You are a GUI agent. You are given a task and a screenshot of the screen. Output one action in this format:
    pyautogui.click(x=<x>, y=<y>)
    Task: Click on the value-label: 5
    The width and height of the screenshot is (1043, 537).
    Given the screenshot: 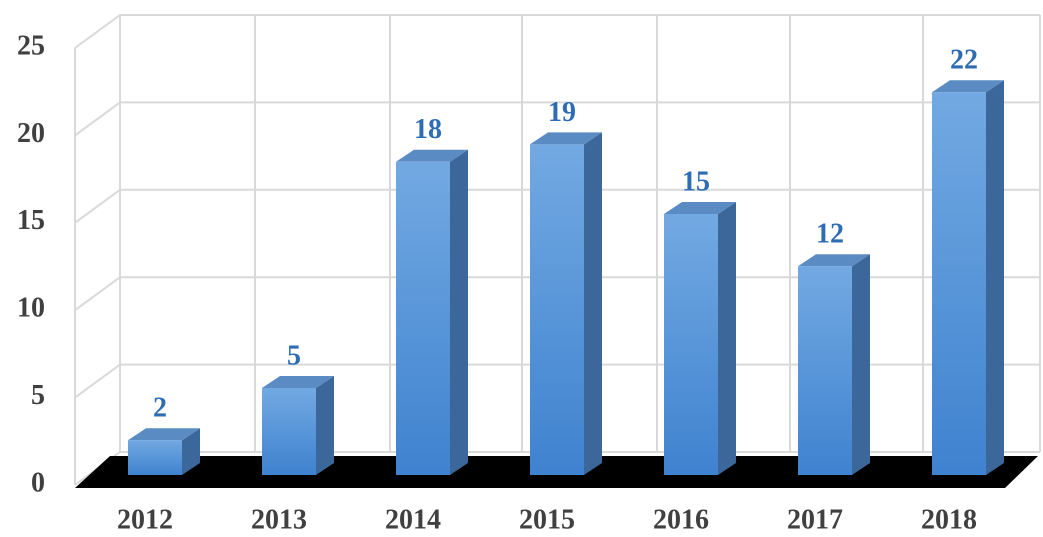 What is the action you would take?
    pyautogui.click(x=294, y=355)
    